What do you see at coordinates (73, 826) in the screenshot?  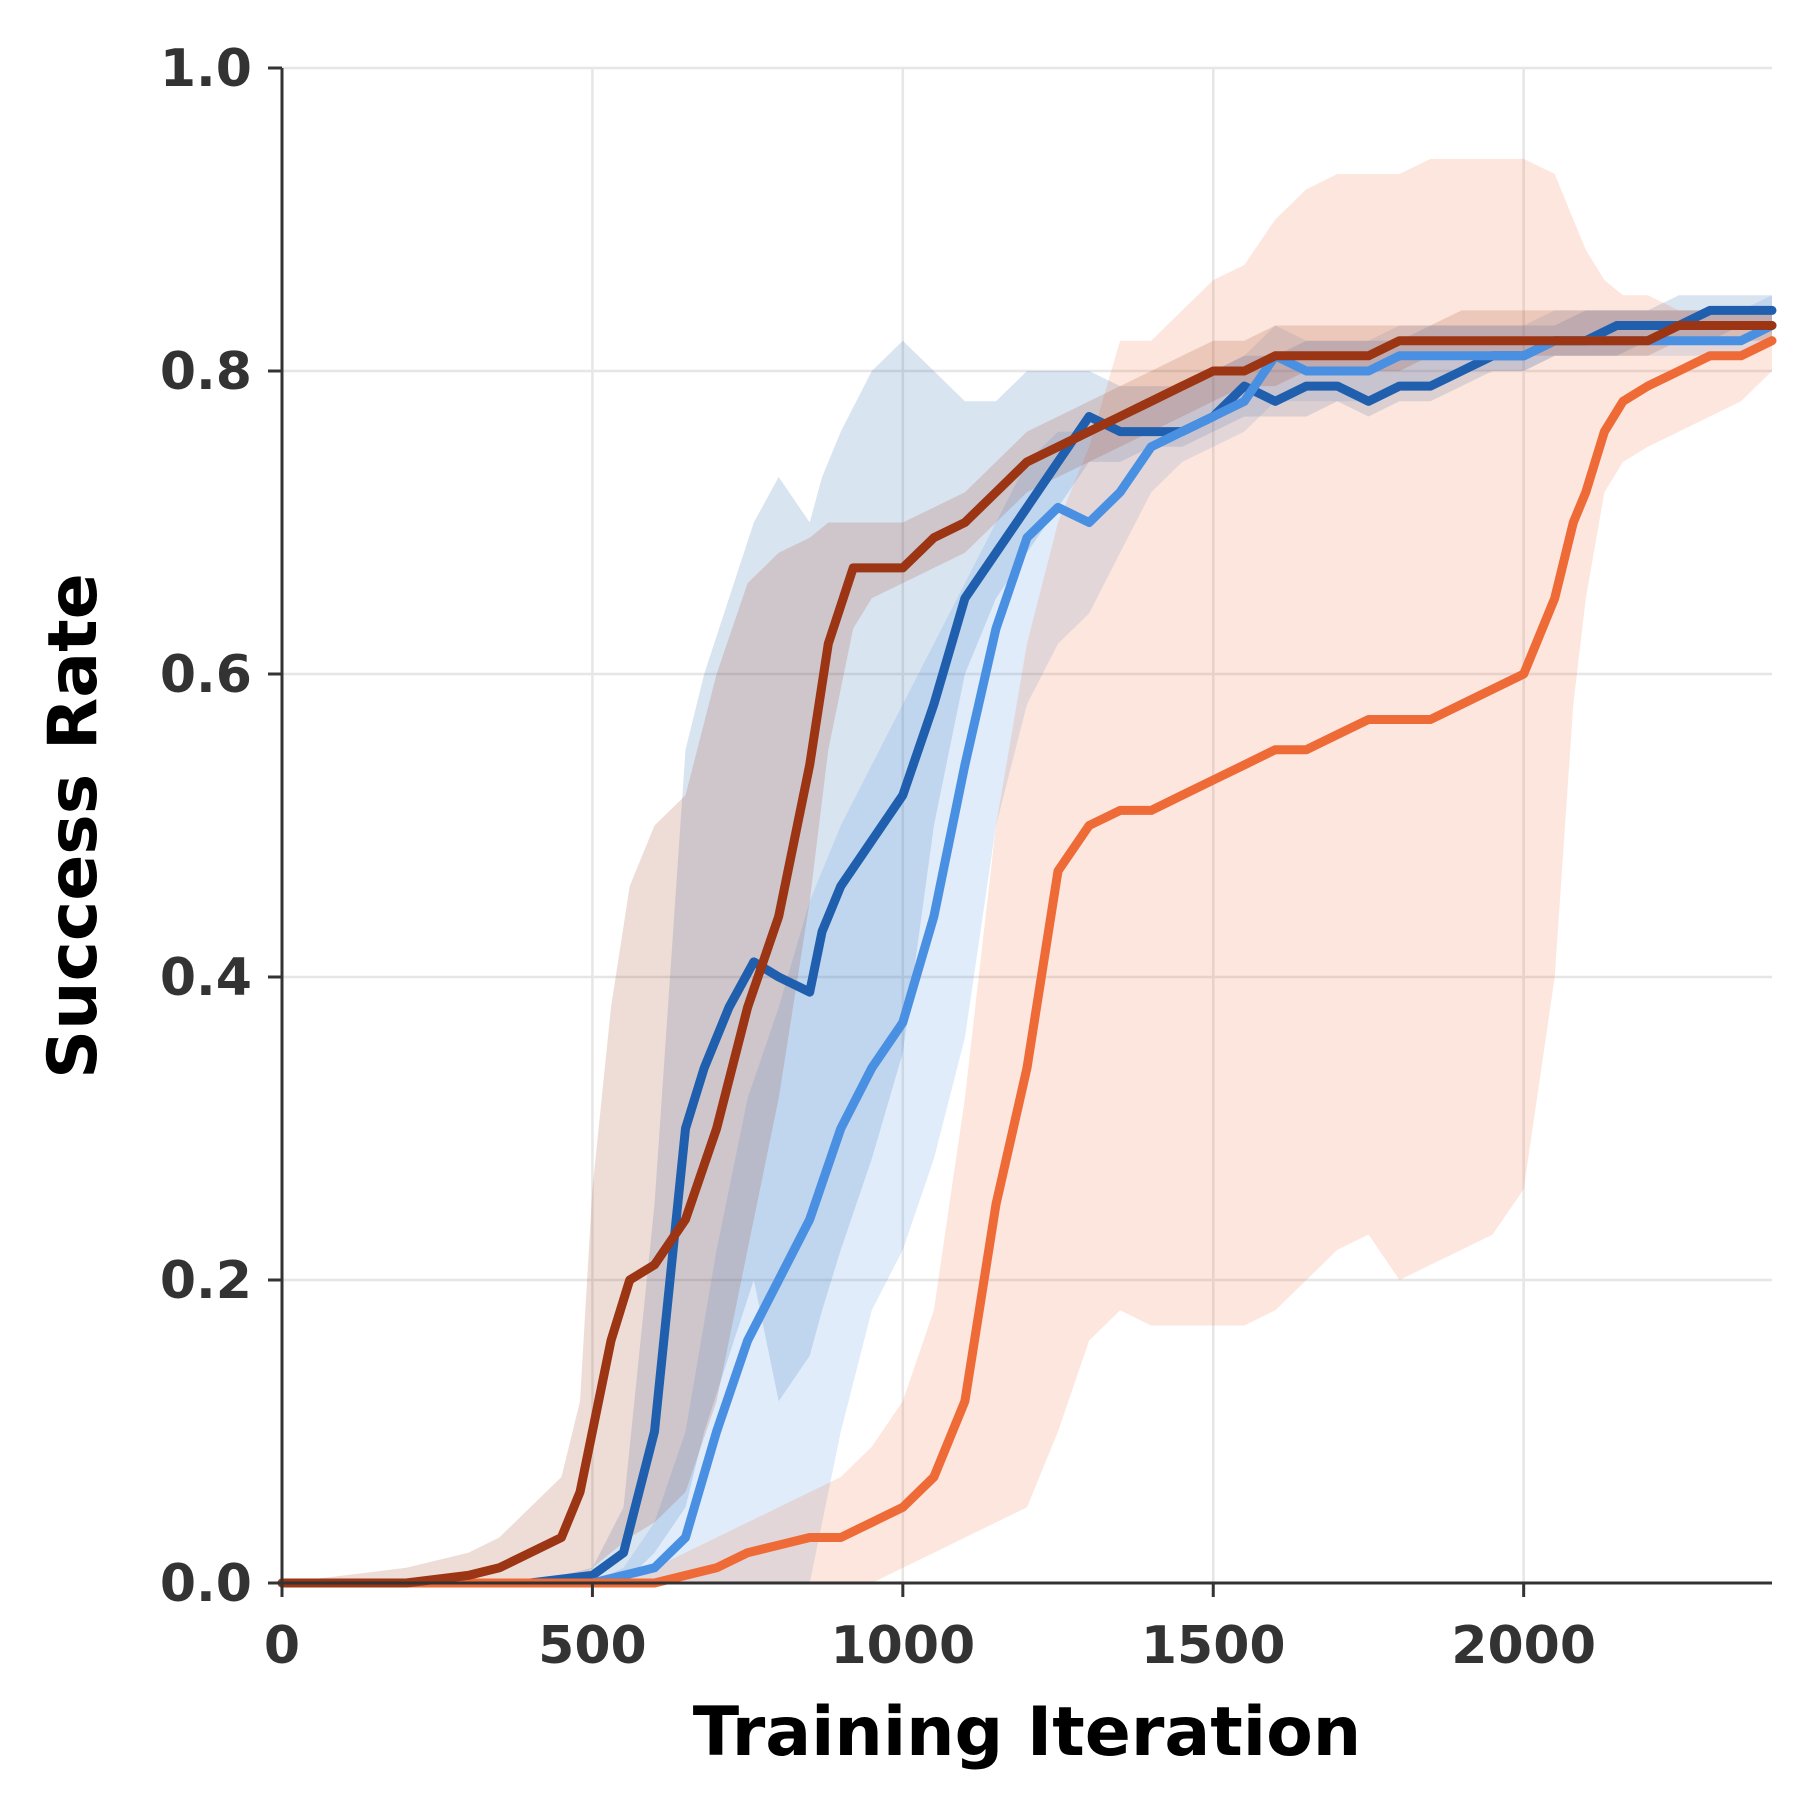 I see `y-axis-title: Success Rate` at bounding box center [73, 826].